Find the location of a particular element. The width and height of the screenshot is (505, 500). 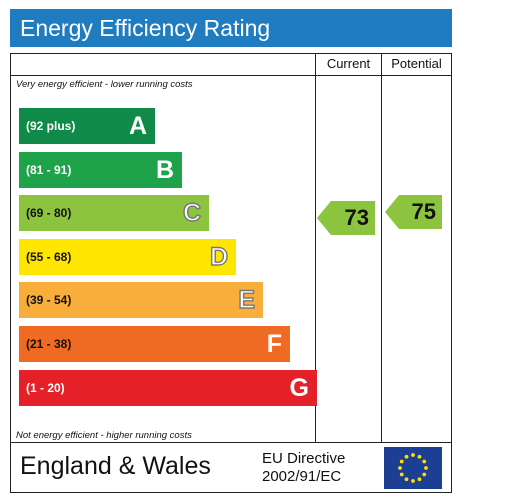

directive-label: EU Directive 2002/91/EC is located at coordinates (303, 468).